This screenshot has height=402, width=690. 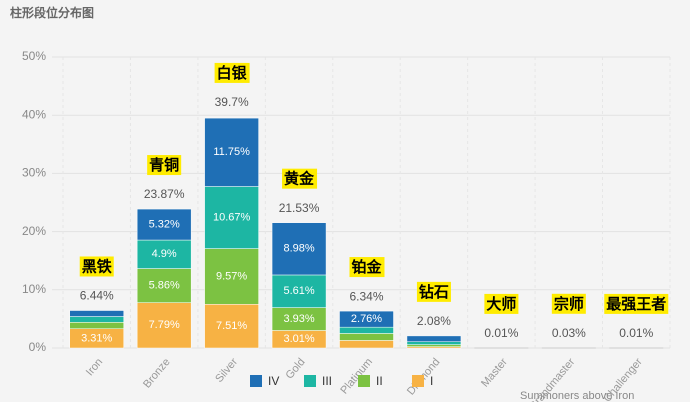 What do you see at coordinates (52, 12) in the screenshot?
I see `chart-title: 柱形段位分布图` at bounding box center [52, 12].